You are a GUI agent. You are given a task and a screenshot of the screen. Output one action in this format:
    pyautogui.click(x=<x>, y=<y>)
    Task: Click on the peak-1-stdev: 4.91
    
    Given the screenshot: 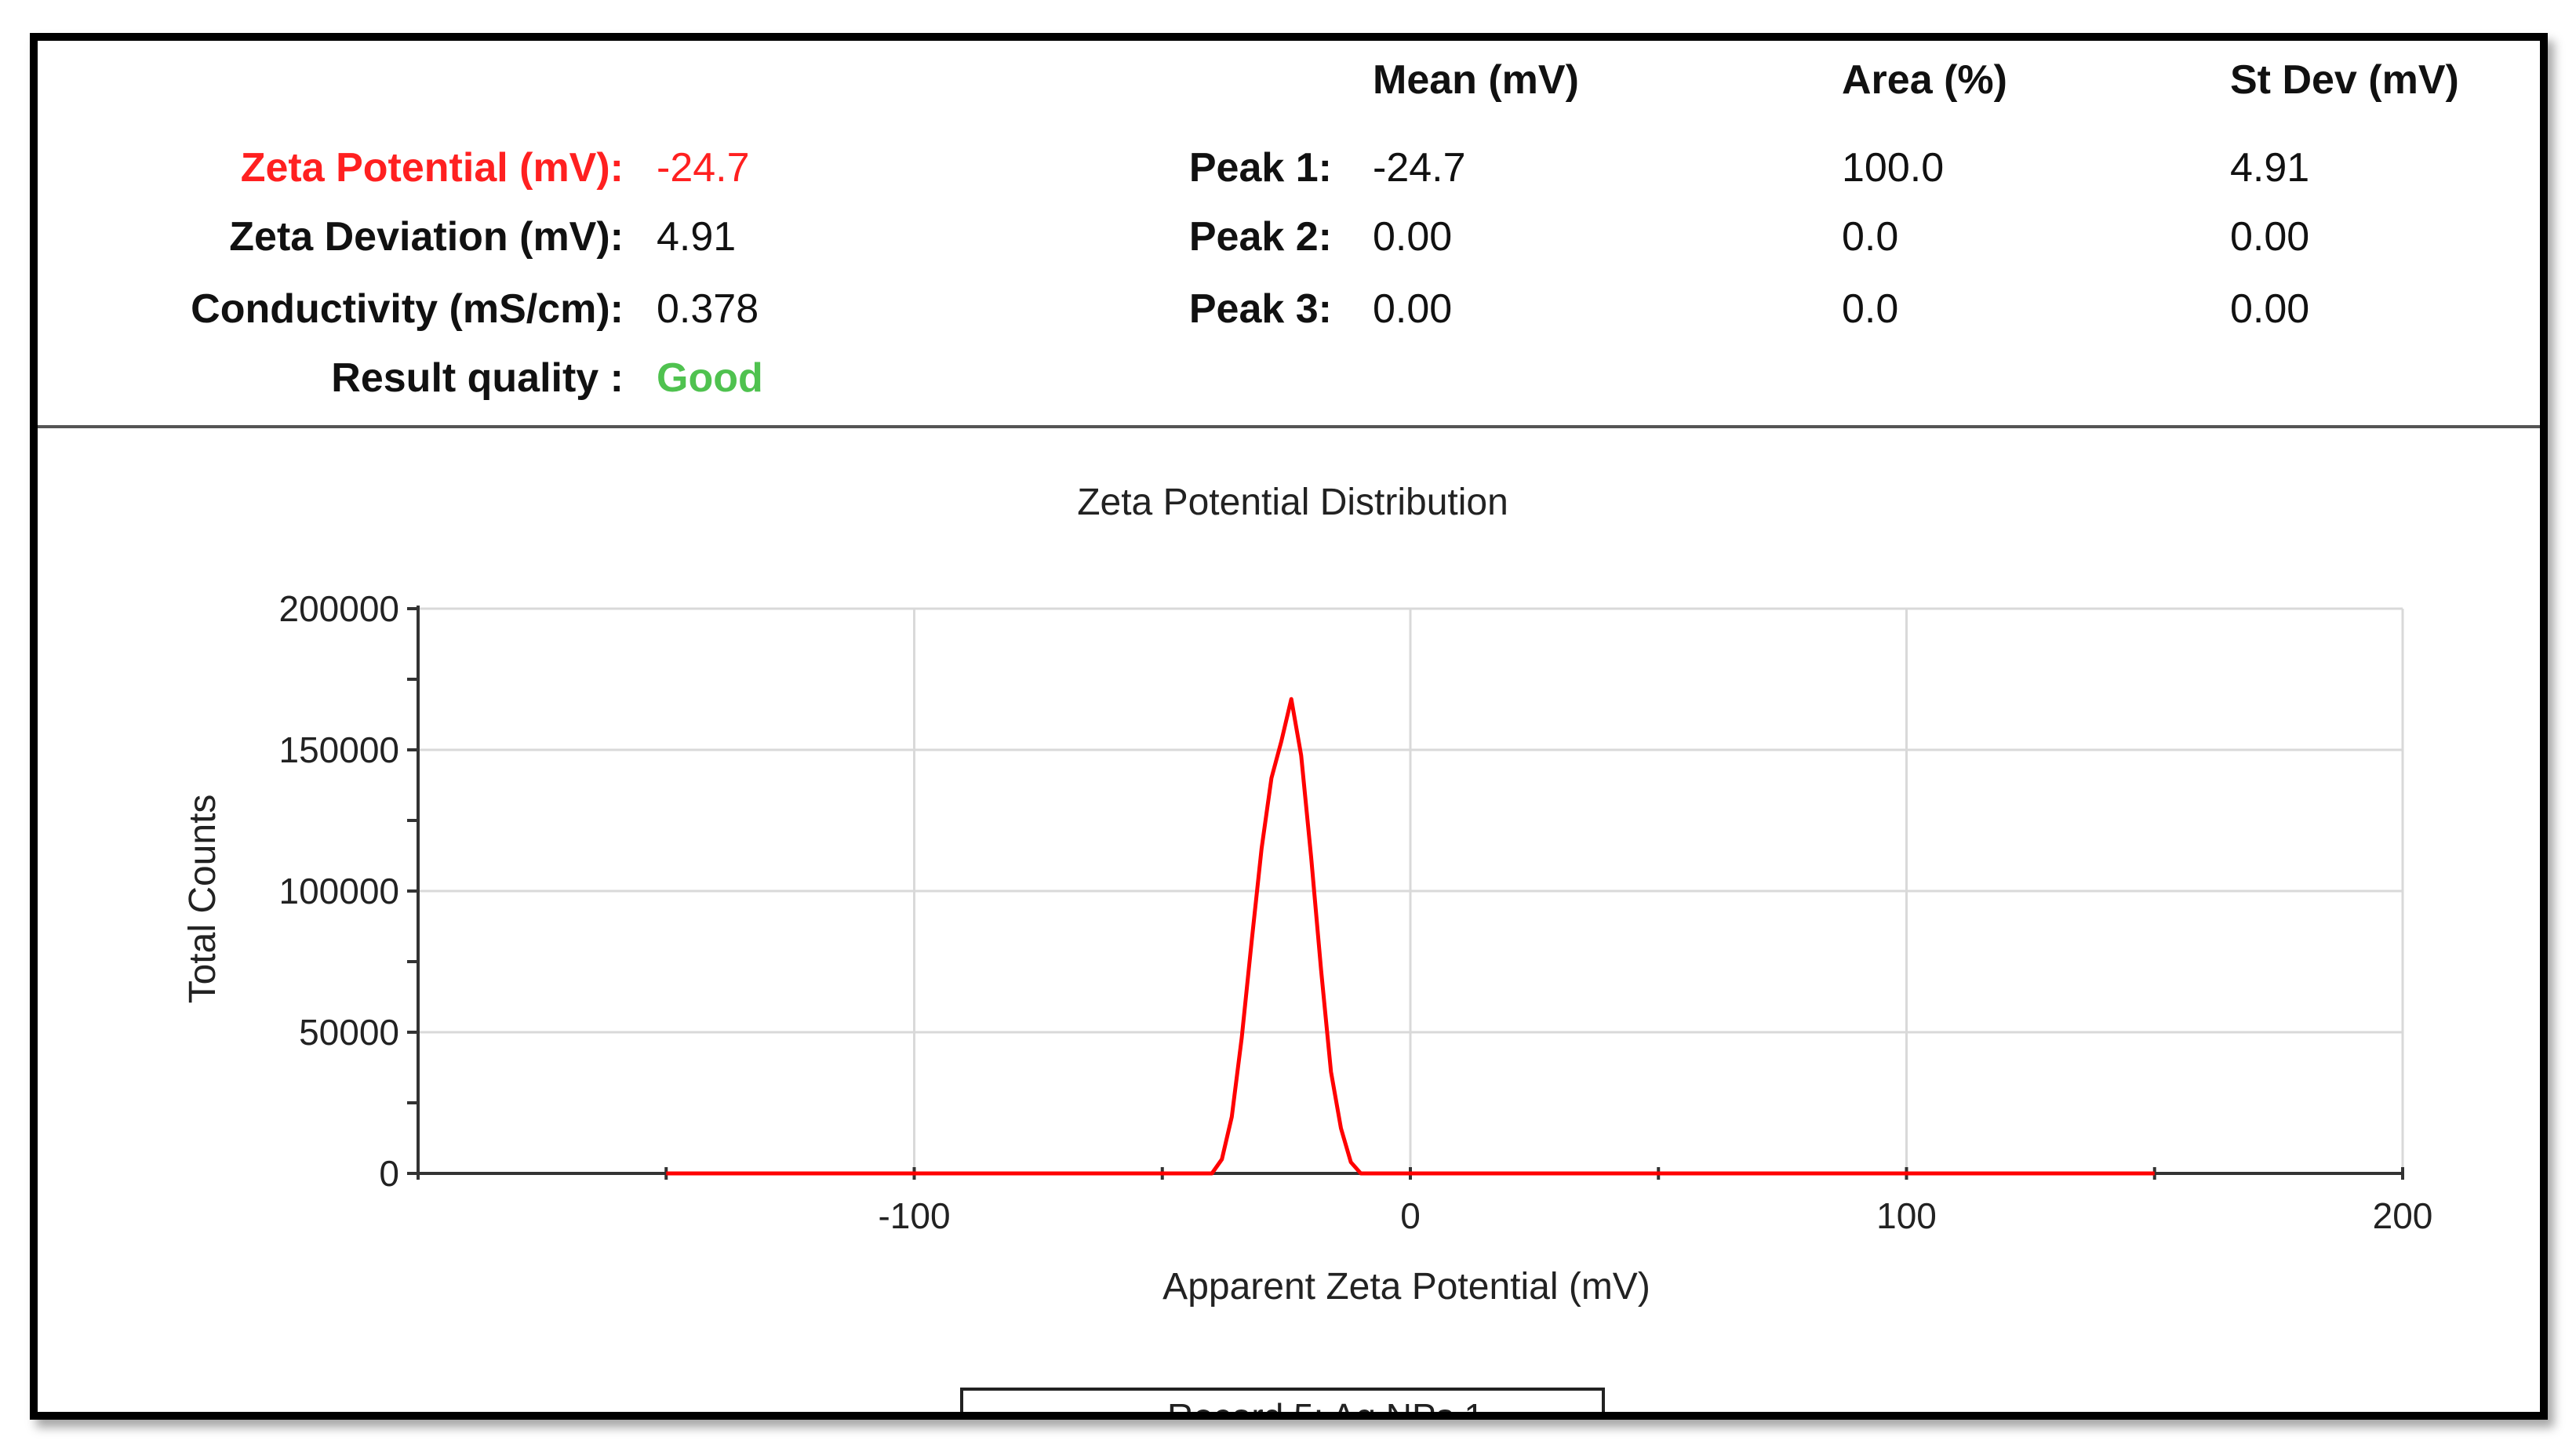 What is the action you would take?
    pyautogui.click(x=2270, y=168)
    